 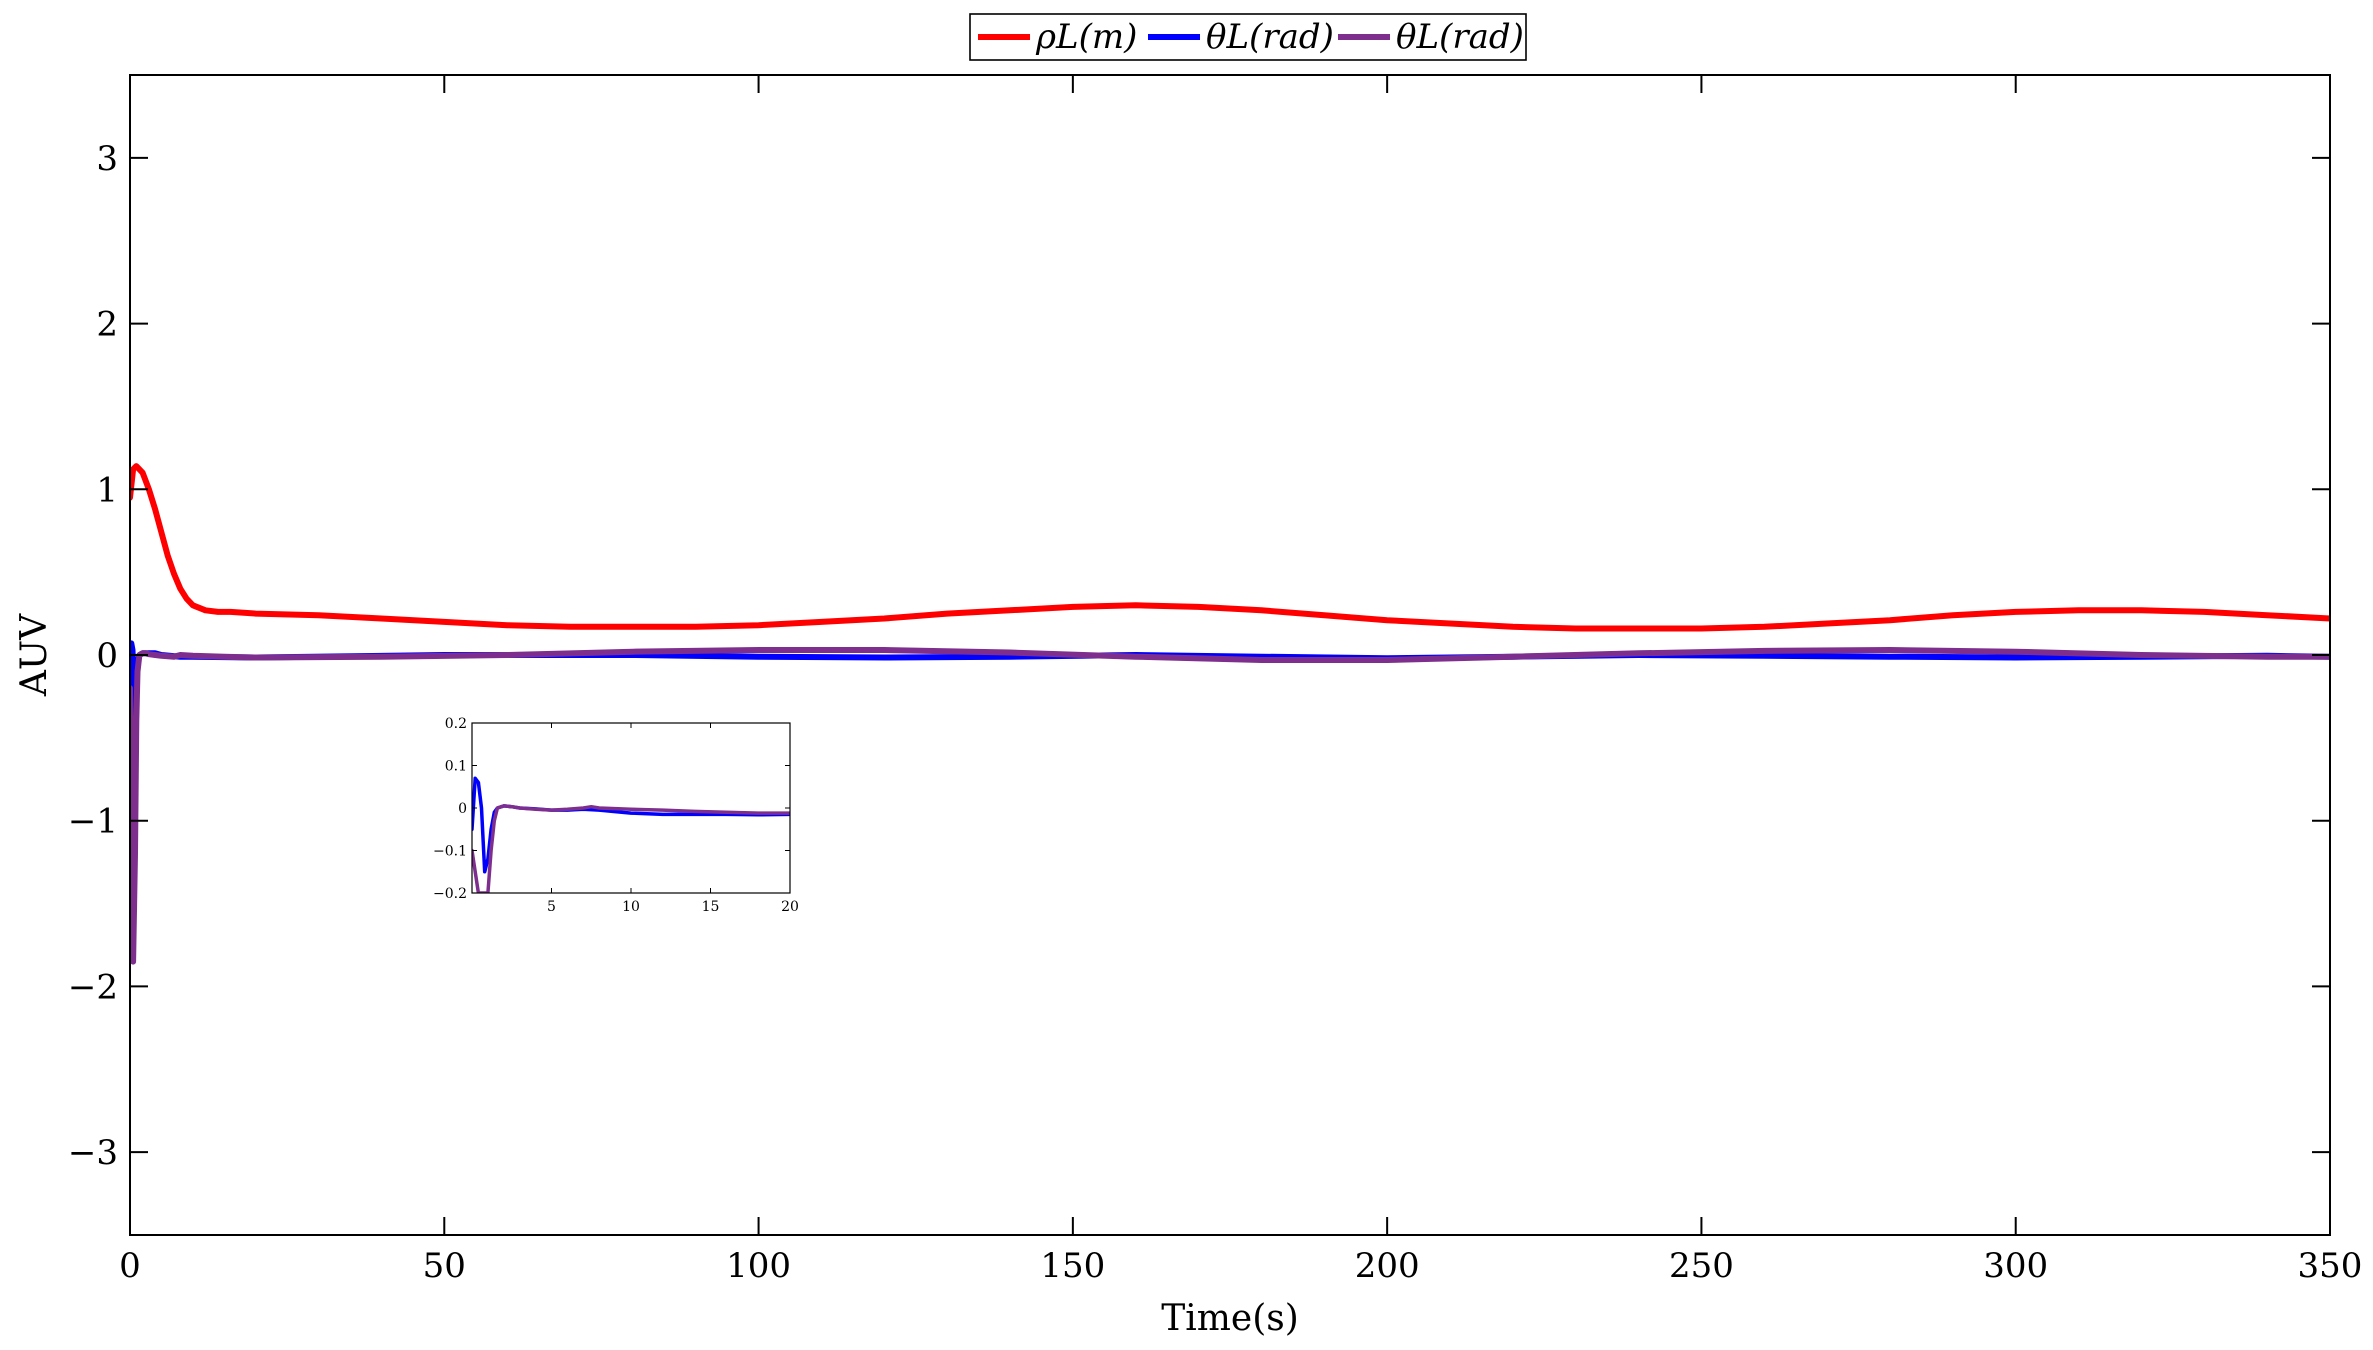 What do you see at coordinates (93, 987) in the screenshot?
I see `y-tick-label-0-1: −2` at bounding box center [93, 987].